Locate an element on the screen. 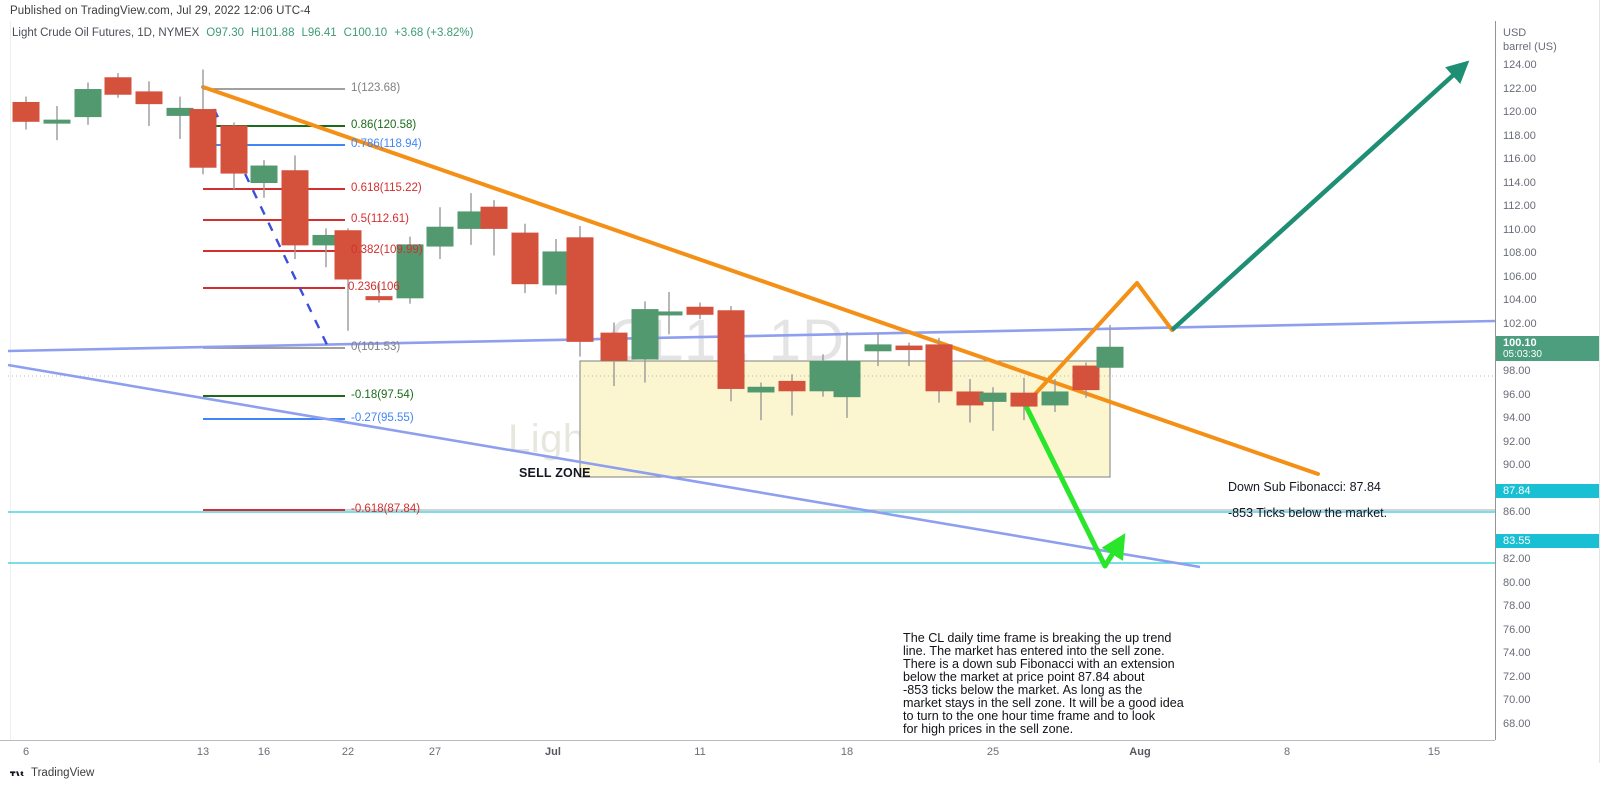  fib-label-2: 0.786(118.94) is located at coordinates (386, 144).